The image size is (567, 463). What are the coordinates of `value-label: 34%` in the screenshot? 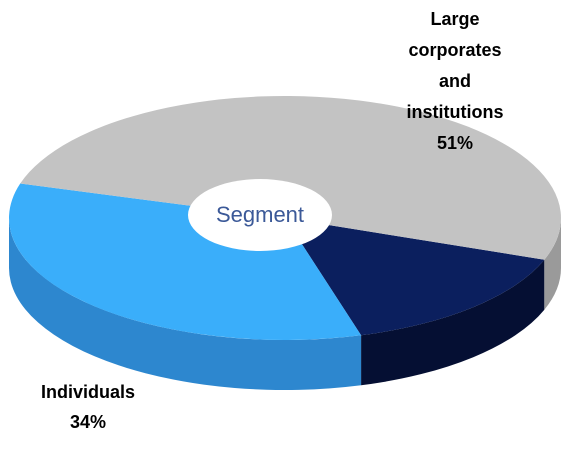 It's located at (88, 422).